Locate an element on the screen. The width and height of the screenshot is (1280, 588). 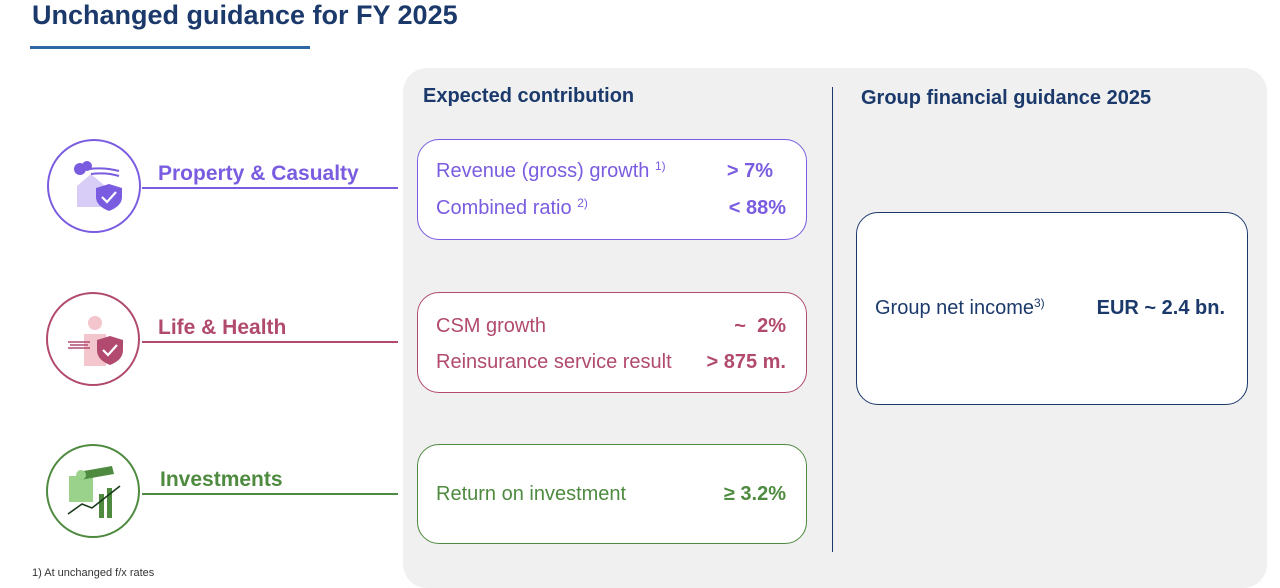
metric-label: Combined ratio is located at coordinates (504, 208).